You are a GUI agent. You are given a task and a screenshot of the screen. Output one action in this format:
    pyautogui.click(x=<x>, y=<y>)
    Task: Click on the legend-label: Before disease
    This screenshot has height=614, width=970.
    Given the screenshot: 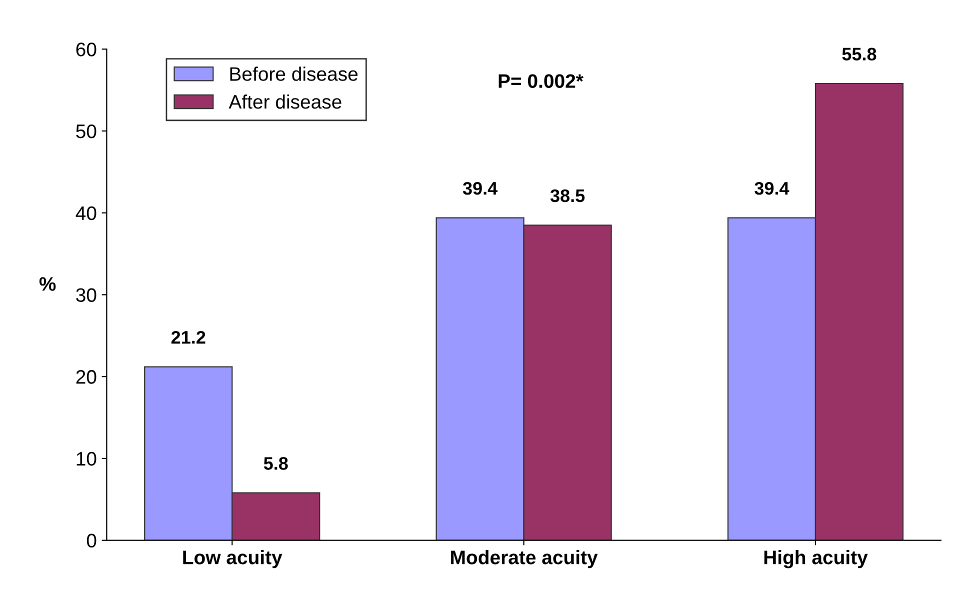 What is the action you would take?
    pyautogui.click(x=294, y=73)
    